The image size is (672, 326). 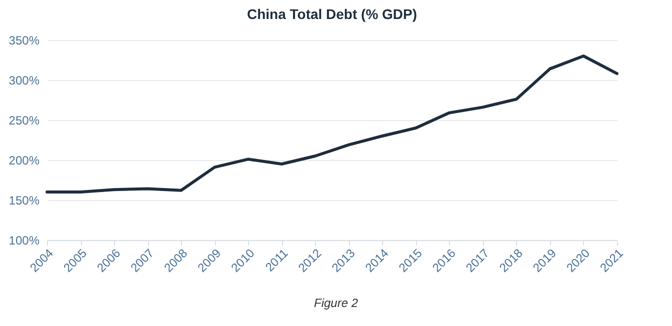 What do you see at coordinates (24, 121) in the screenshot?
I see `y-tick-label: 250%` at bounding box center [24, 121].